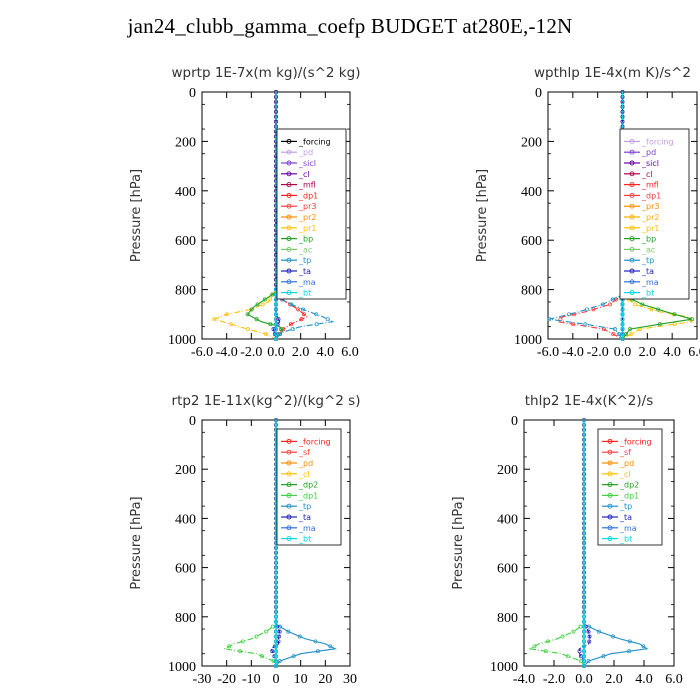 The image size is (700, 700). Describe the element at coordinates (301, 679) in the screenshot. I see `x-tick-label: 10` at that location.